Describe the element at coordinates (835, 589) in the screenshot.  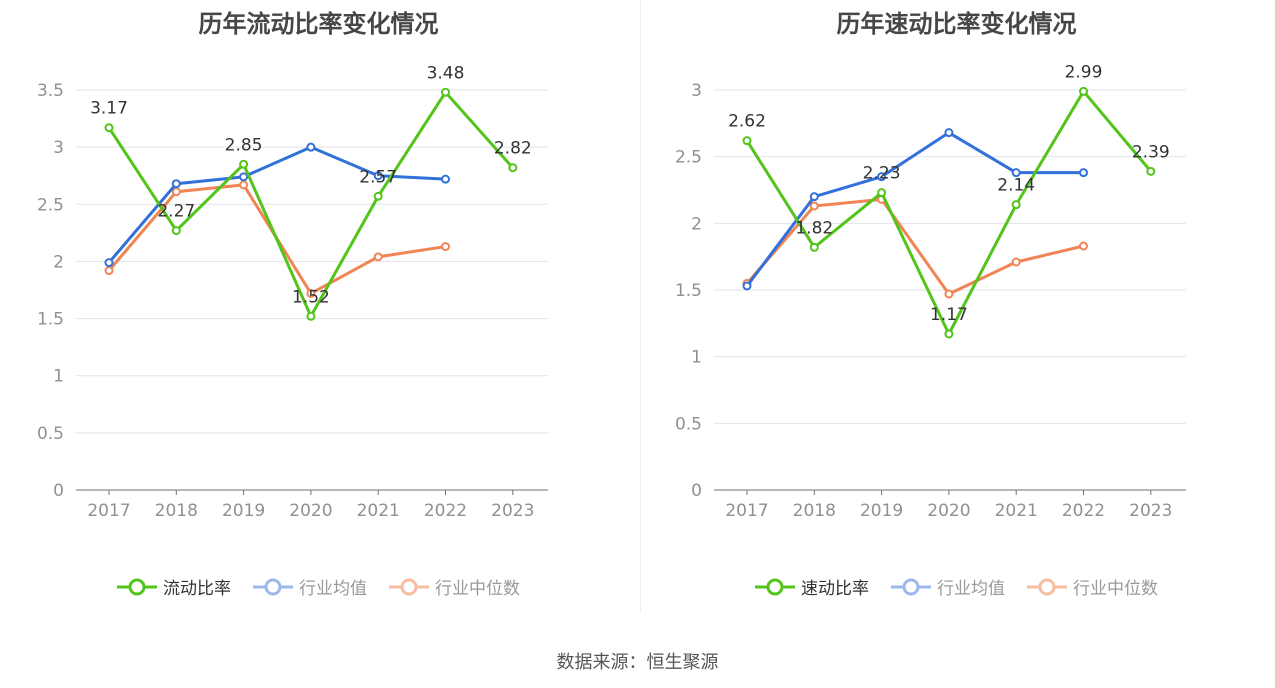
I see `legend-label: 速动比率` at that location.